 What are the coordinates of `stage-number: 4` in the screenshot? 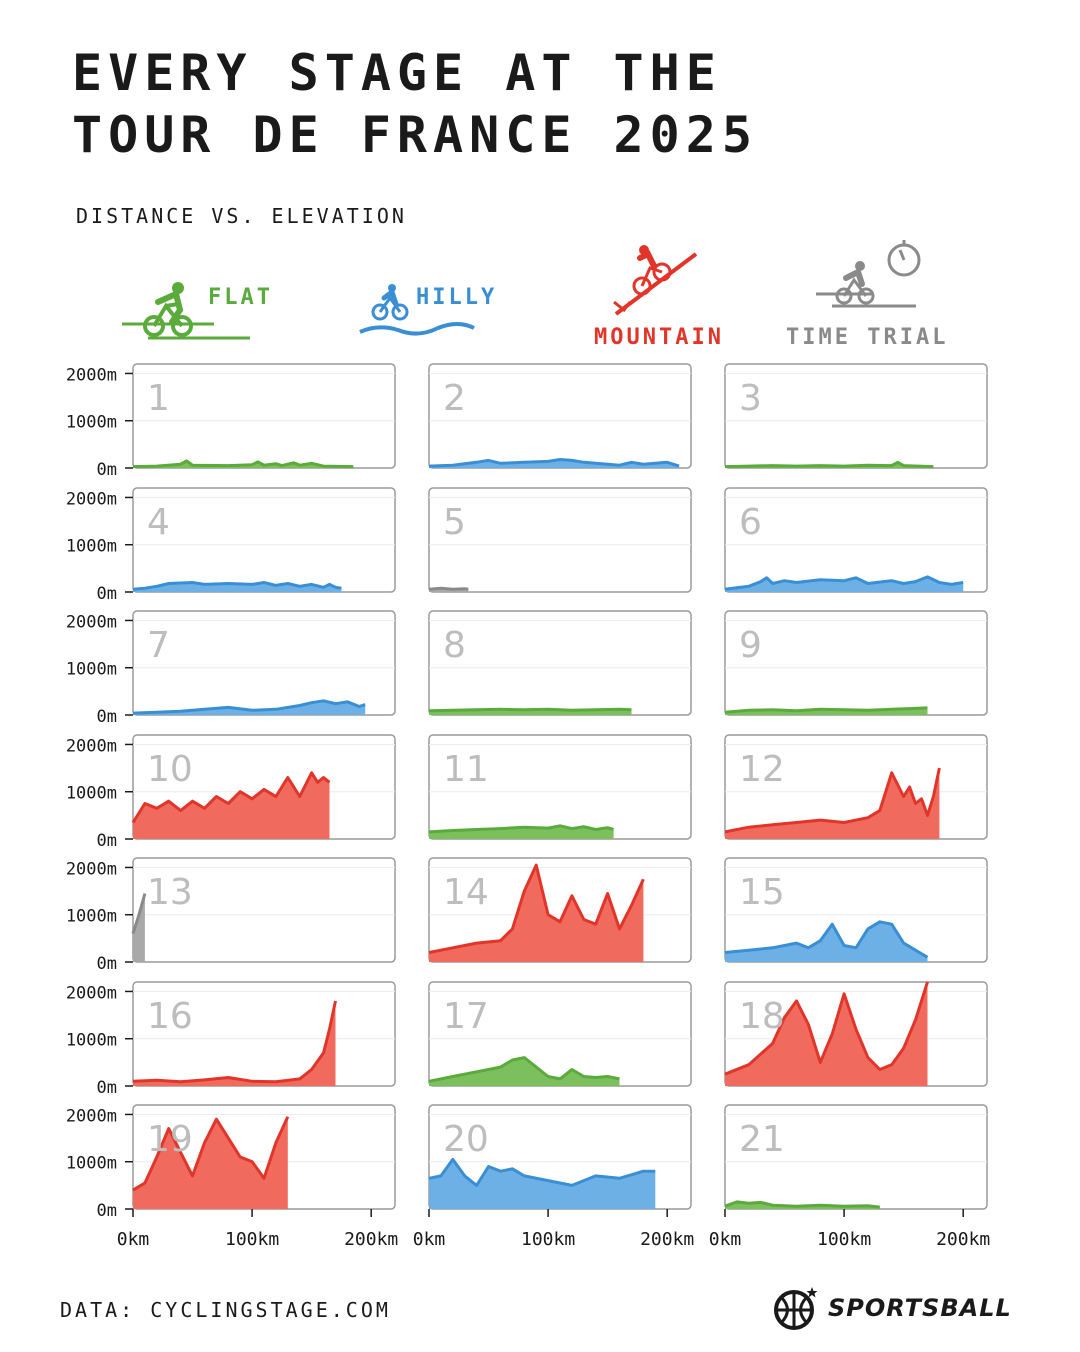 It's located at (158, 522).